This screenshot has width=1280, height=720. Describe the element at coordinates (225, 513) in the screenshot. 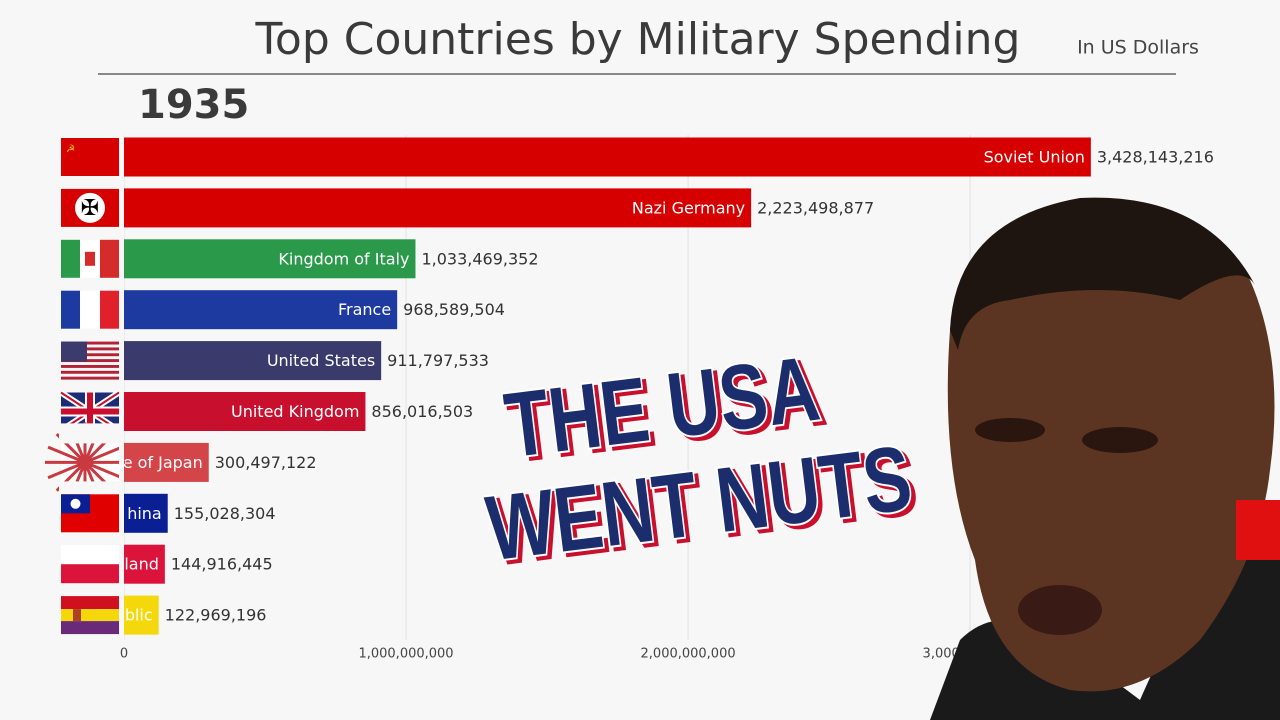

I see `value-label: 155,028,304` at that location.